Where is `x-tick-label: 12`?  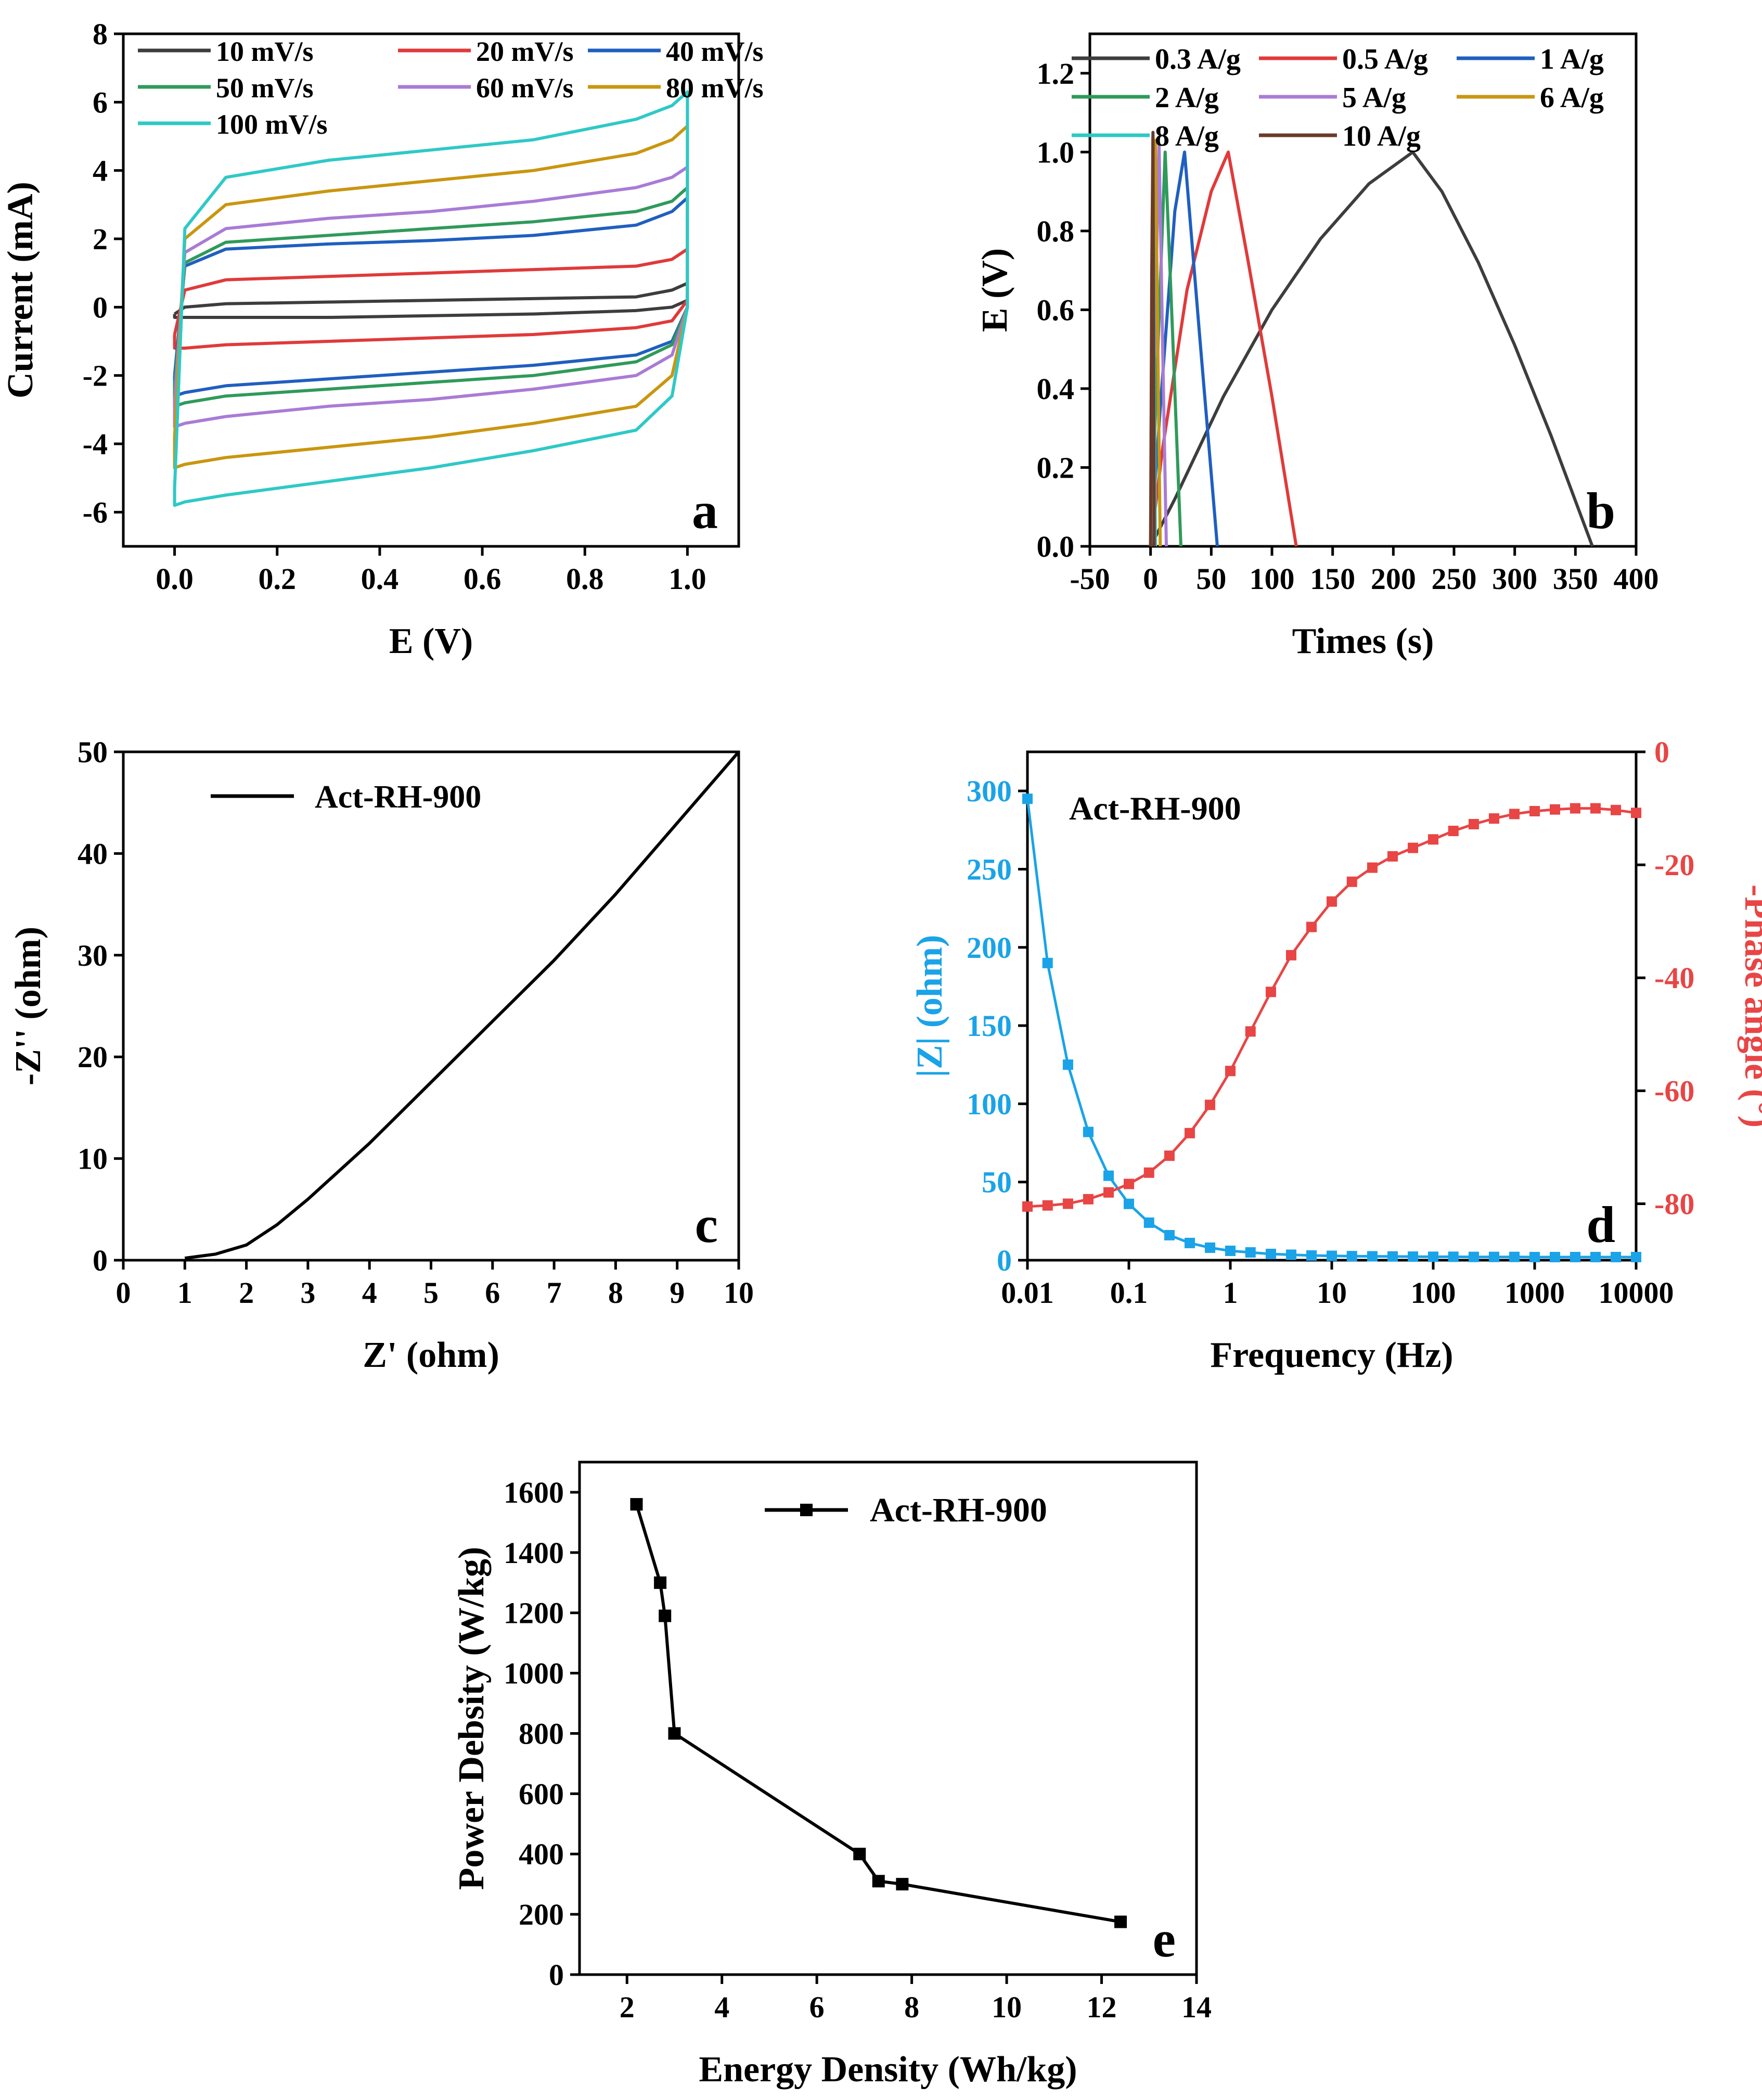
x-tick-label: 12 is located at coordinates (1102, 2007).